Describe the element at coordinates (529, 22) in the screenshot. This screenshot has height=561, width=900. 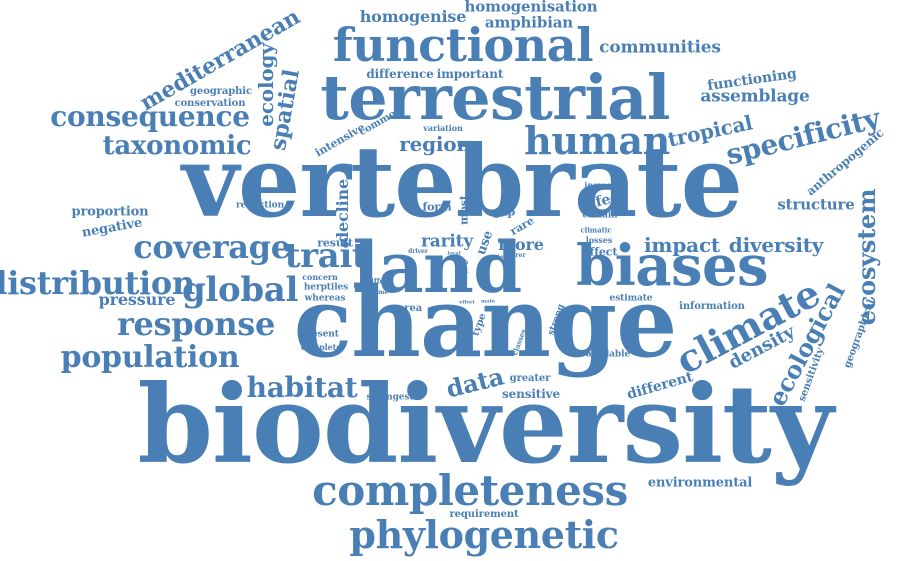
I see `word-amphibian: amphibian` at that location.